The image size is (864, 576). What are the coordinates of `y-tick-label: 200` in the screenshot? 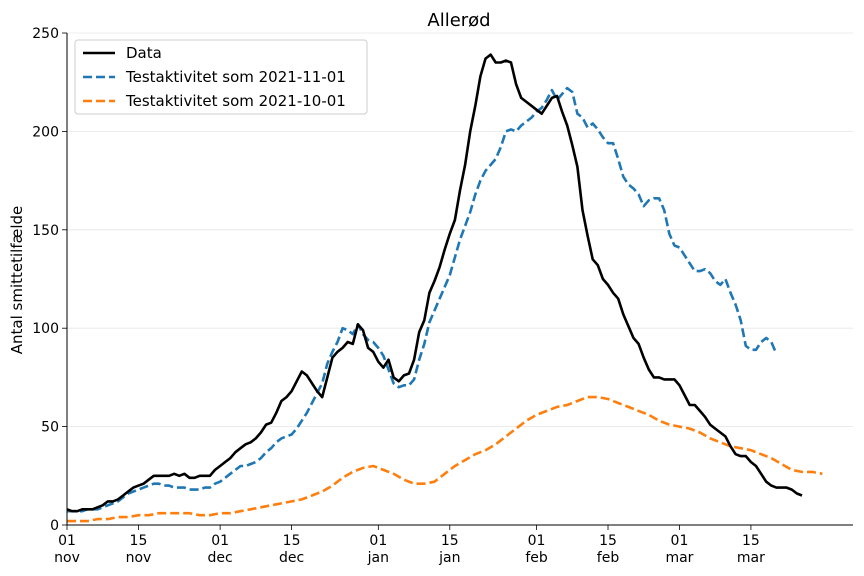 It's located at (45, 132).